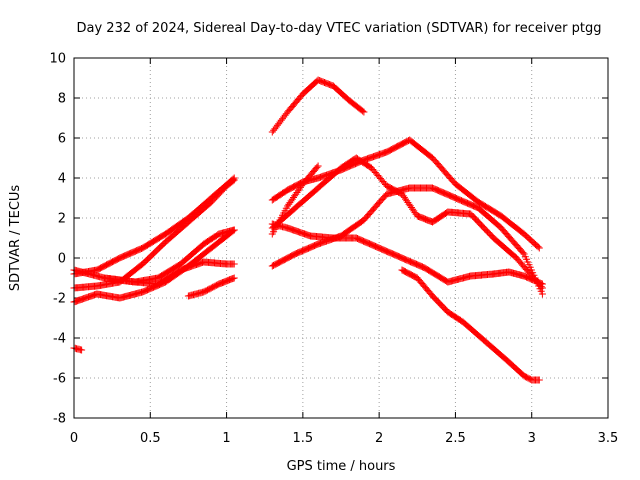 Image resolution: width=640 pixels, height=480 pixels. What do you see at coordinates (15, 238) in the screenshot?
I see `y-axis-label: SDTVAR / TECUs` at bounding box center [15, 238].